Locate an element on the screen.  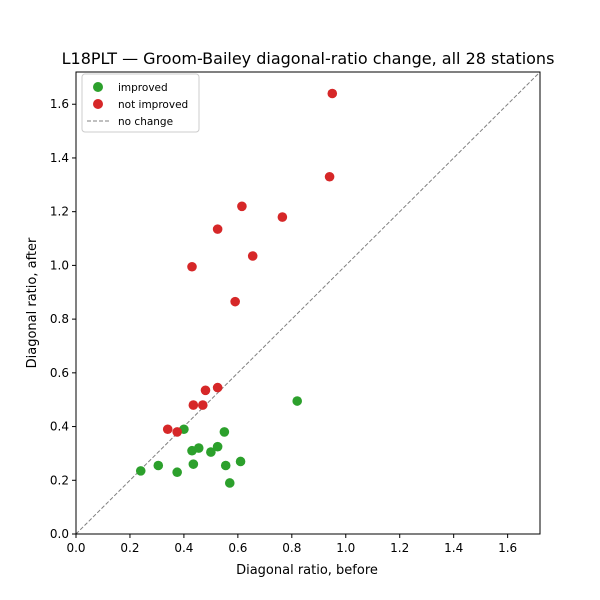
x-tick-label: 0.6 is located at coordinates (237, 548).